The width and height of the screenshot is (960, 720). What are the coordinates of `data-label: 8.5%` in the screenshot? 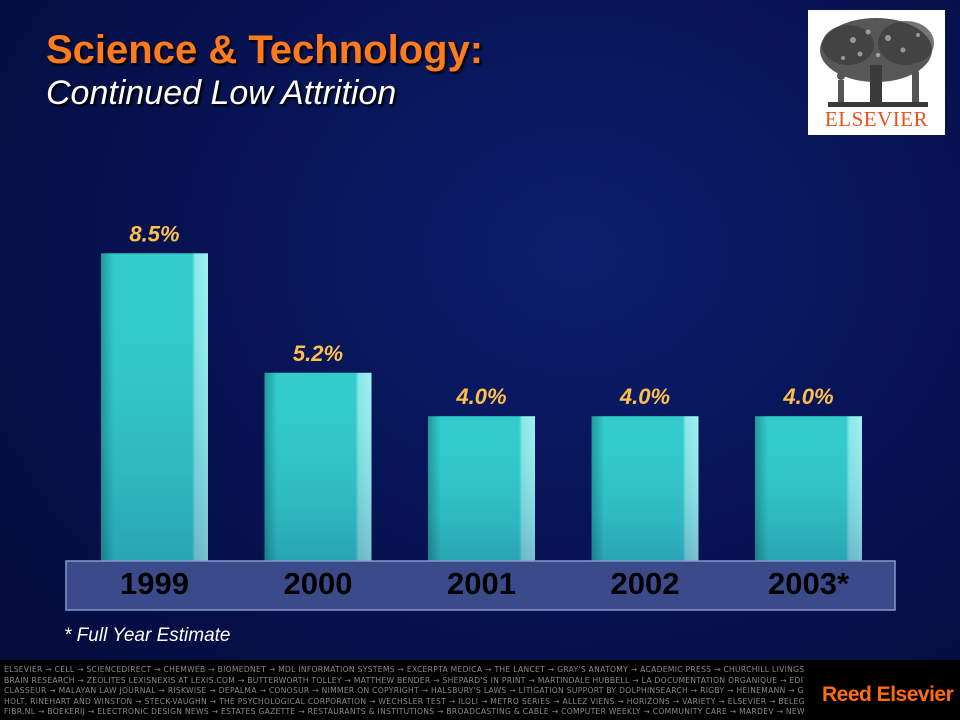 It's located at (154, 233).